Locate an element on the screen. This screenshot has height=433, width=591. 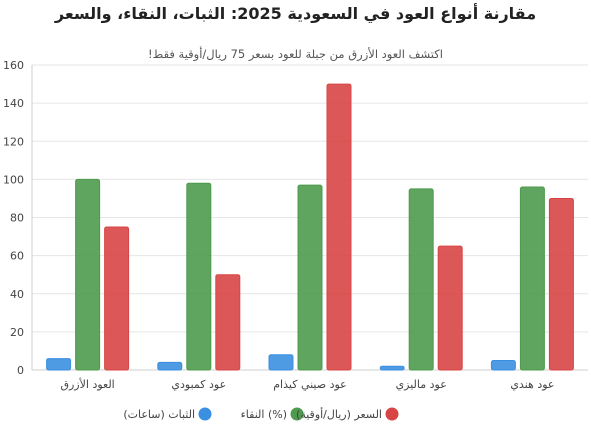
legend-label: الثبات (ساعات) is located at coordinates (159, 414).